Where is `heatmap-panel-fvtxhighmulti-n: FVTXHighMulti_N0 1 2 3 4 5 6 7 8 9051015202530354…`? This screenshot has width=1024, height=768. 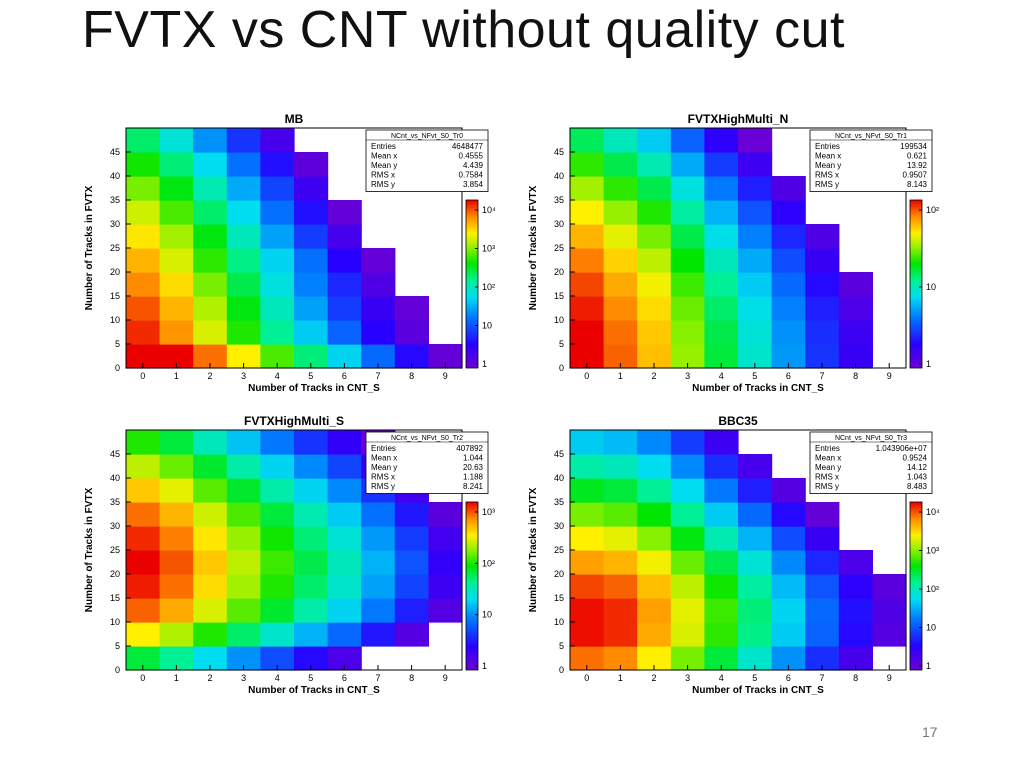 heatmap-panel-fvtxhighmulti-n: FVTXHighMulti_N0 1 2 3 4 5 6 7 8 9051015202530354… is located at coordinates (733, 253).